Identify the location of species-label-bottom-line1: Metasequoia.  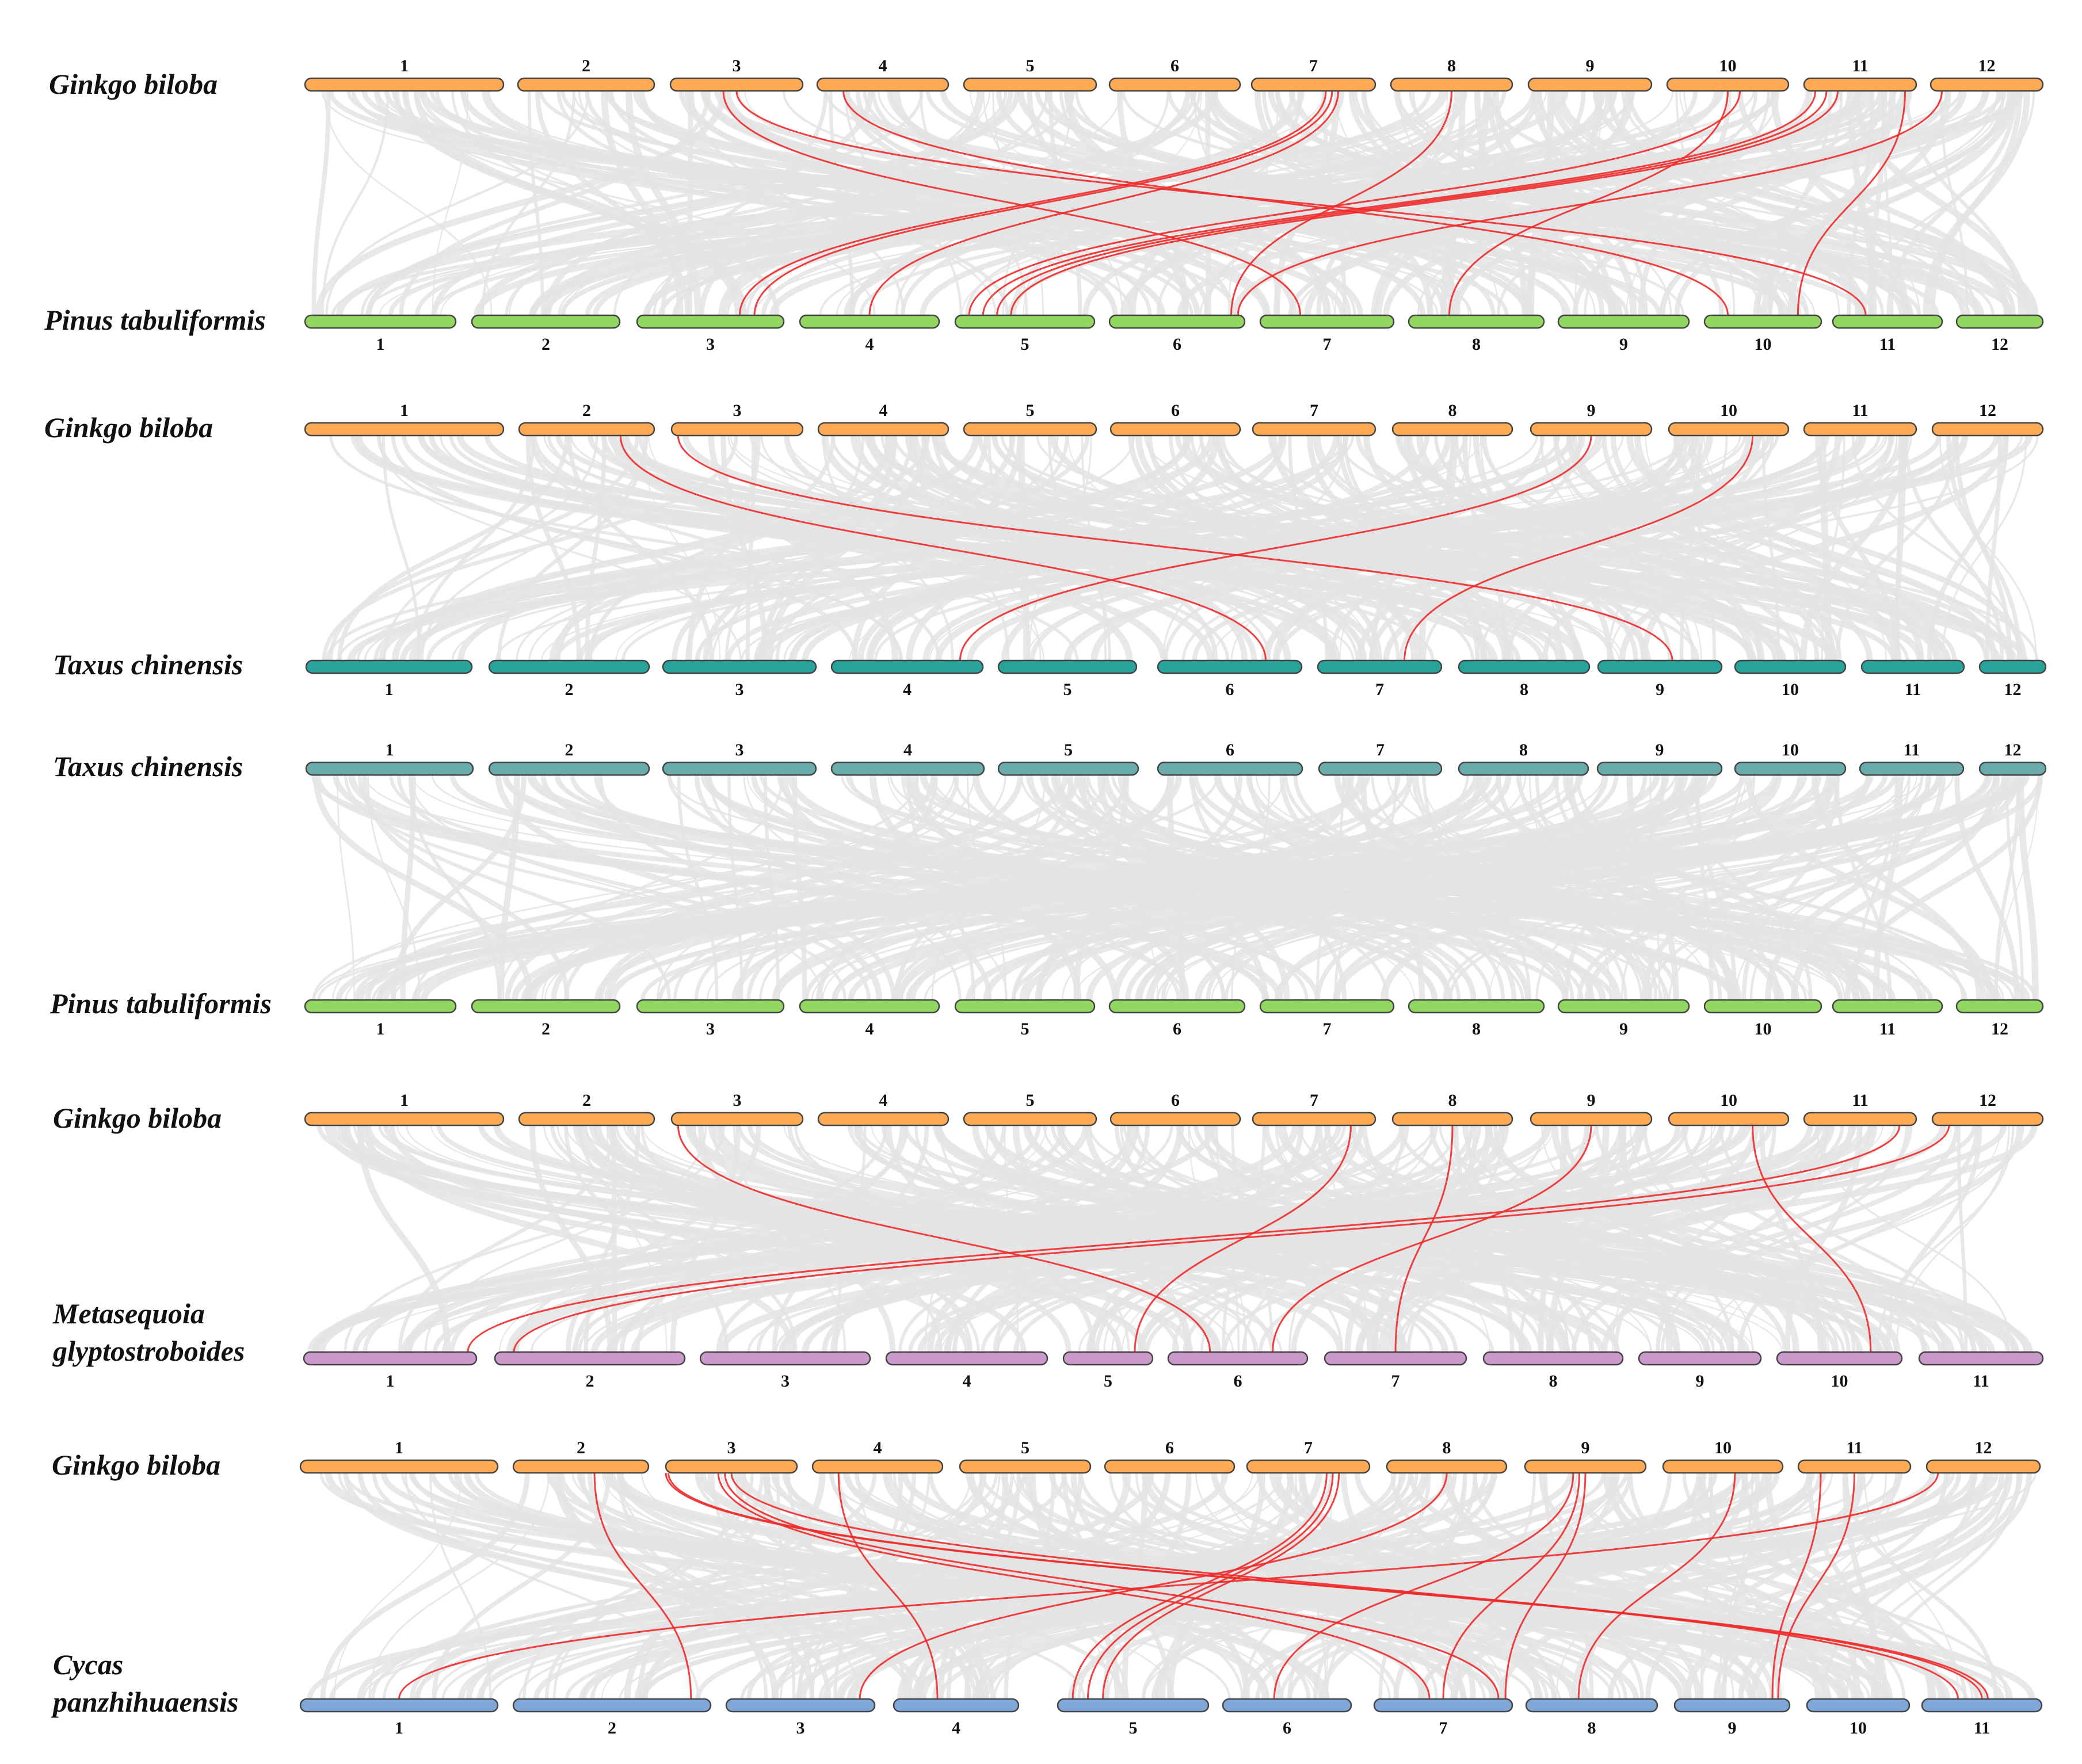
(129, 1313).